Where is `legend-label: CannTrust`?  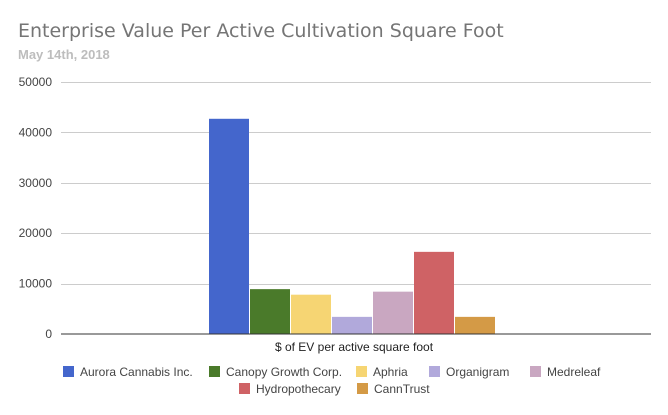 legend-label: CannTrust is located at coordinates (402, 389).